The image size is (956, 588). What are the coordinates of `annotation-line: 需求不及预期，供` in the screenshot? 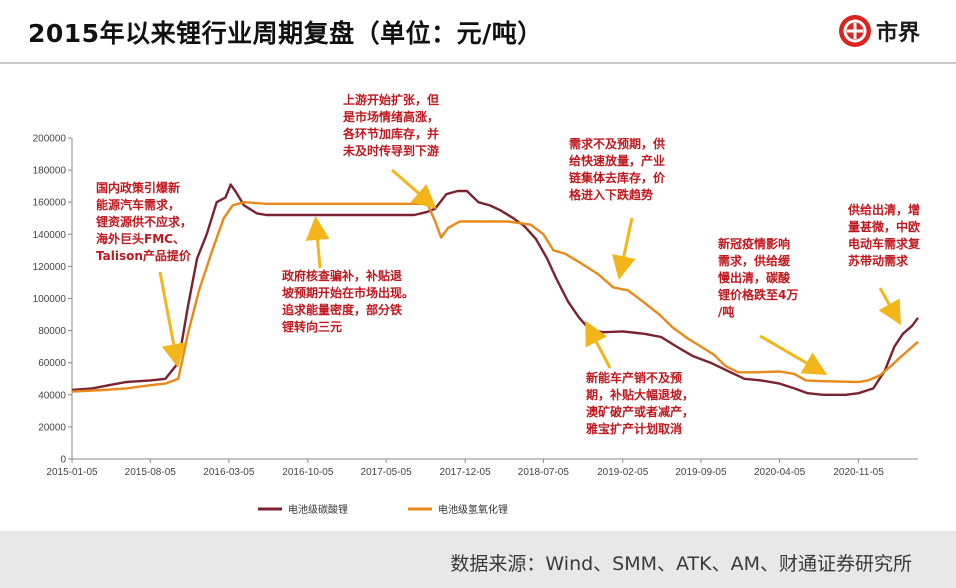 It's located at (617, 144).